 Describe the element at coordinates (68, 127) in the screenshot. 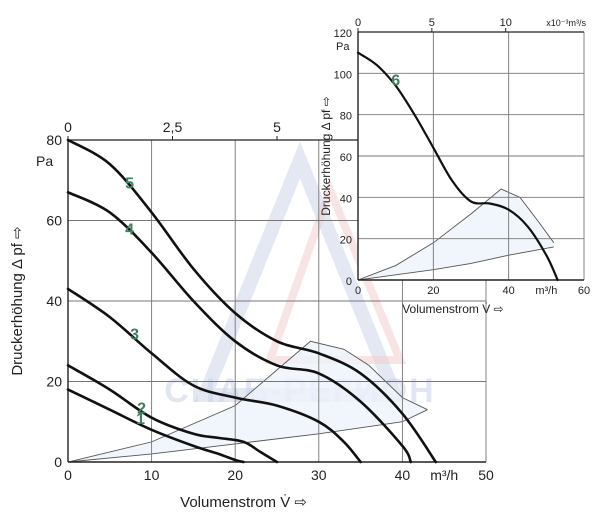

I see `secondary-x-tick-label-0-0: 0` at that location.